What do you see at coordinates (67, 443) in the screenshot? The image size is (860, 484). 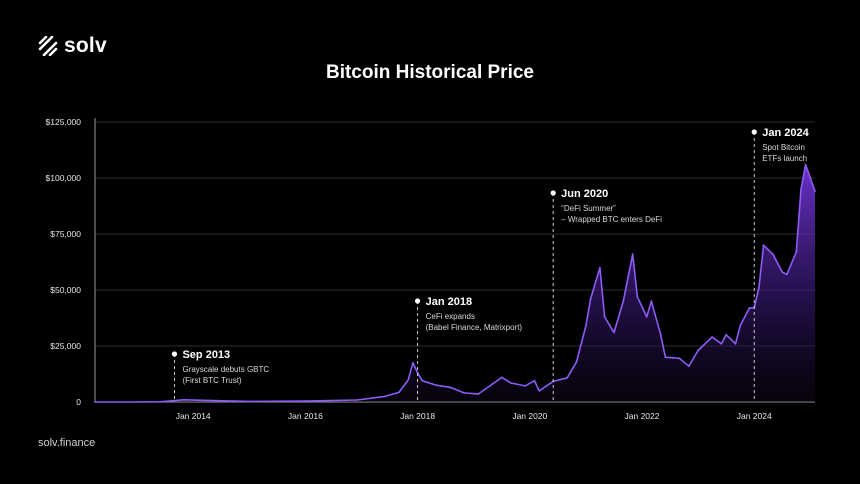 I see `footer-url: solv.finance` at bounding box center [67, 443].